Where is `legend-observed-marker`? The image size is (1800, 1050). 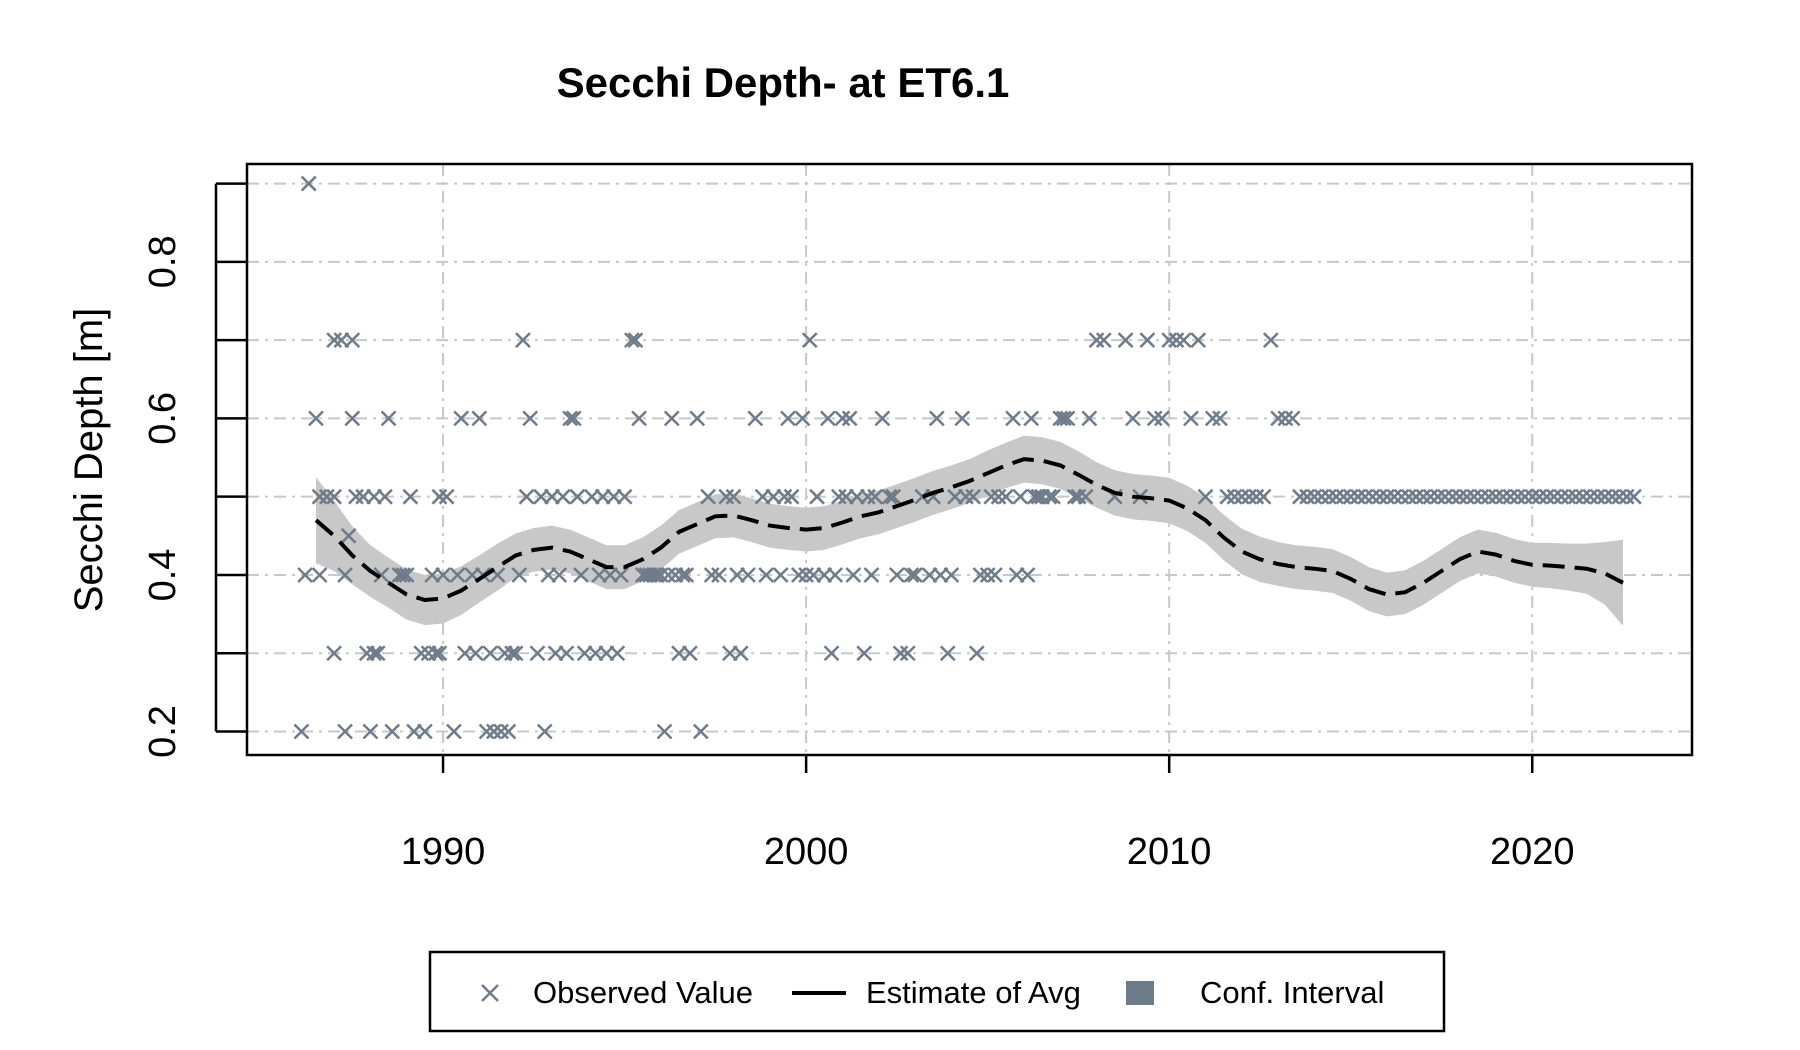
legend-observed-marker is located at coordinates (490, 993).